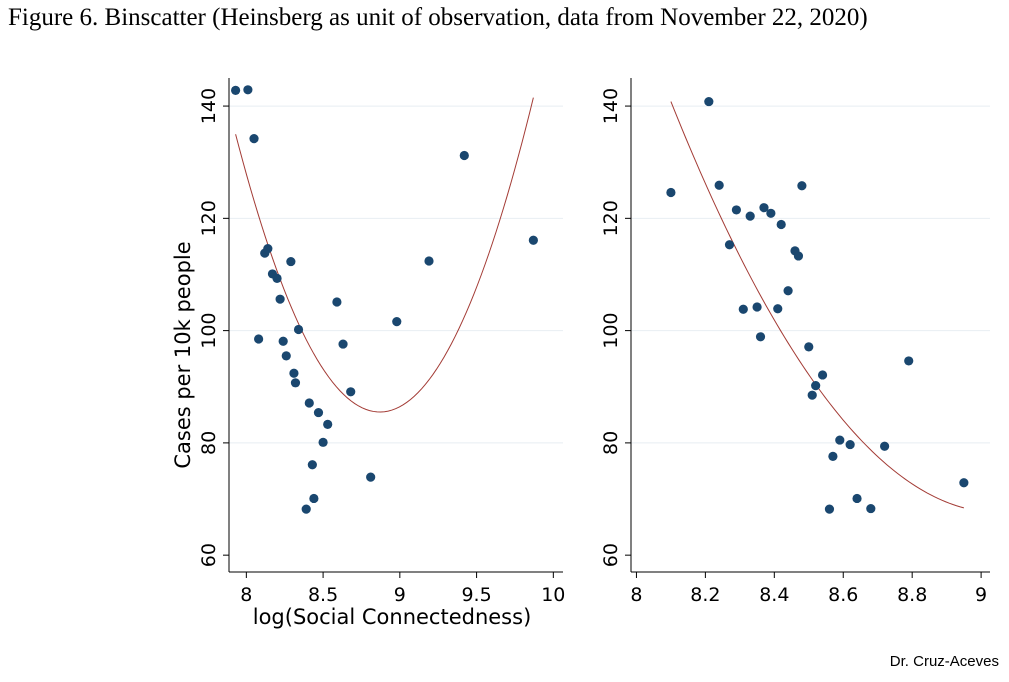 The image size is (1009, 682). What do you see at coordinates (183, 354) in the screenshot?
I see `y-axis-title: Cases per 10k people` at bounding box center [183, 354].